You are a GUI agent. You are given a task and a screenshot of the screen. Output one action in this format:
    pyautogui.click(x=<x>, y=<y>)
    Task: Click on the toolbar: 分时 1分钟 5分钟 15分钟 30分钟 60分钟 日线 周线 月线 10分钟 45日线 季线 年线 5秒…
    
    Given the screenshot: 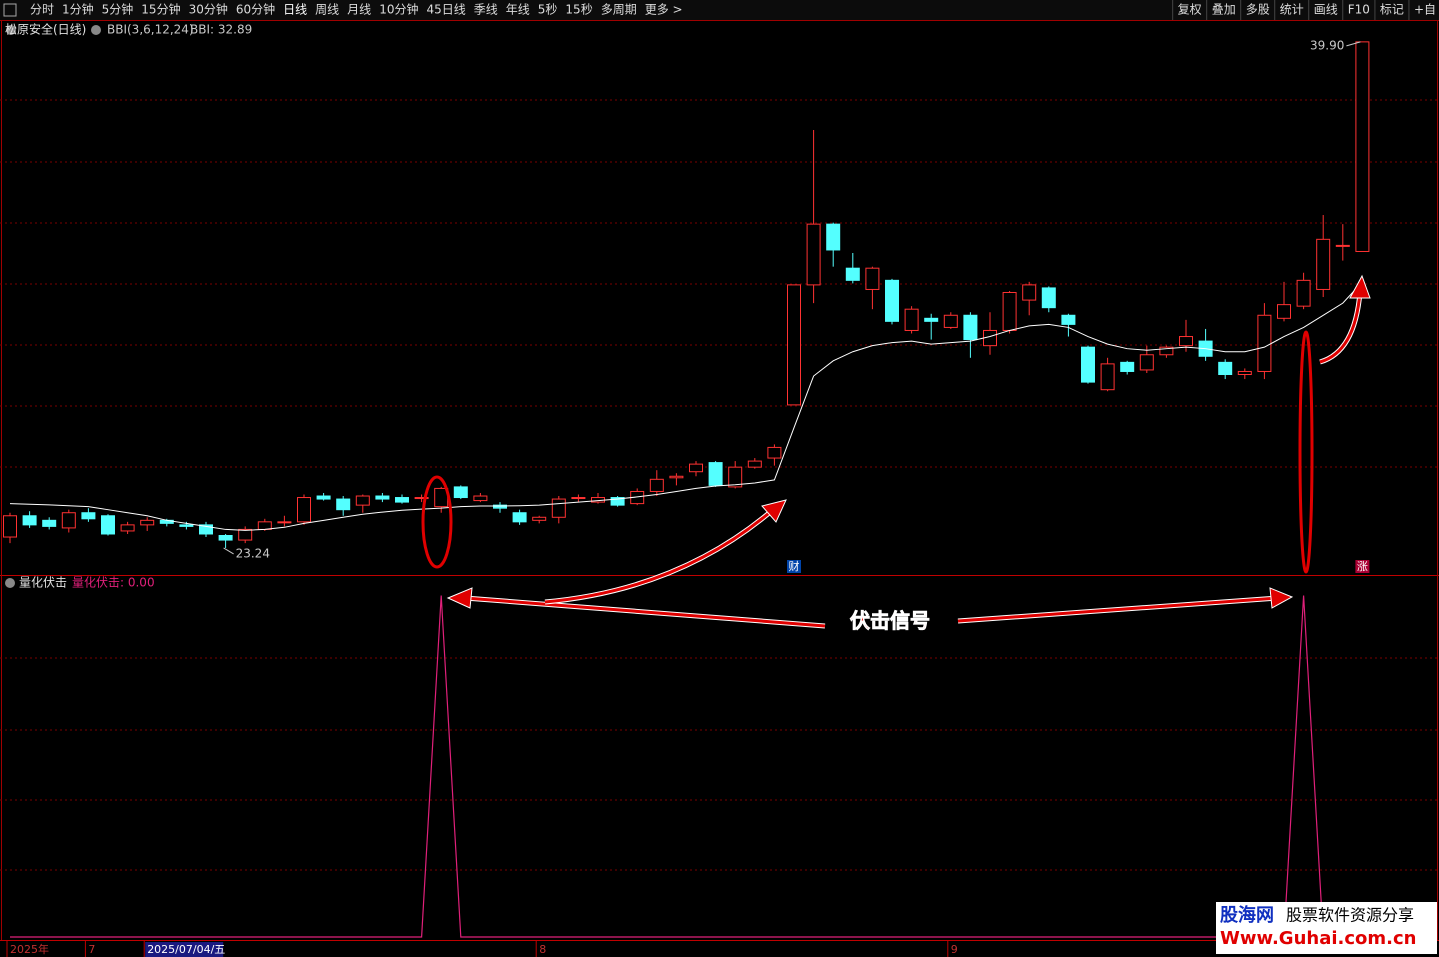 What is the action you would take?
    pyautogui.click(x=733, y=10)
    